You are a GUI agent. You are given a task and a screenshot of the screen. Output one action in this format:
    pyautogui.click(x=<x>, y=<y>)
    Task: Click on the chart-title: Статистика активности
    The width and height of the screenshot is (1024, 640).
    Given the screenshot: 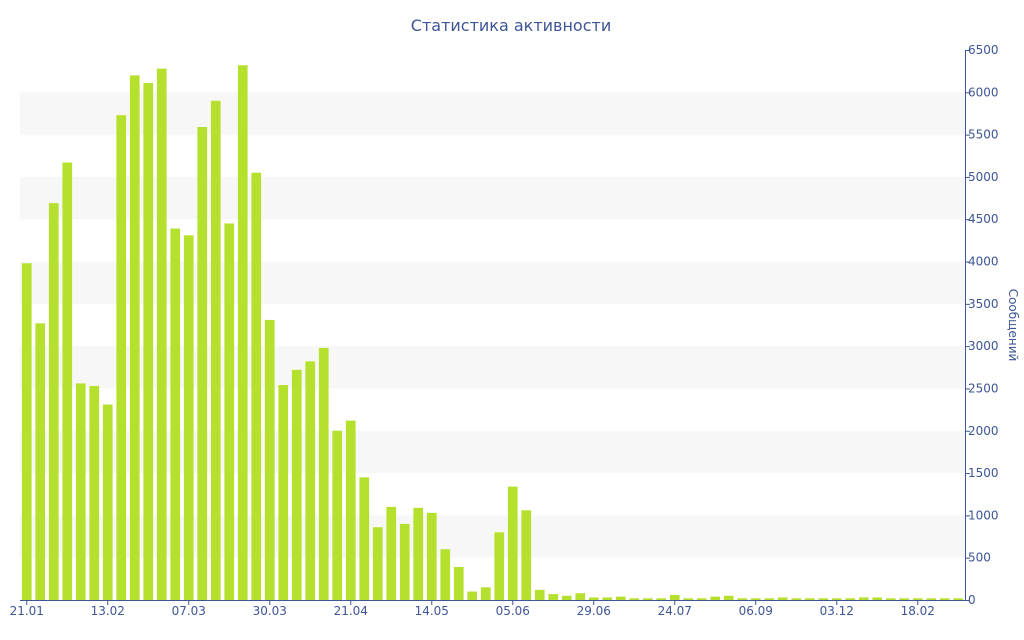 What is the action you would take?
    pyautogui.click(x=511, y=25)
    